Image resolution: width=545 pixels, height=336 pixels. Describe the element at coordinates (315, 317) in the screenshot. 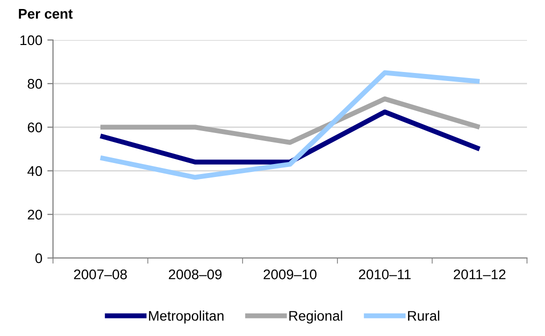

I see `legend-label: Regional` at that location.